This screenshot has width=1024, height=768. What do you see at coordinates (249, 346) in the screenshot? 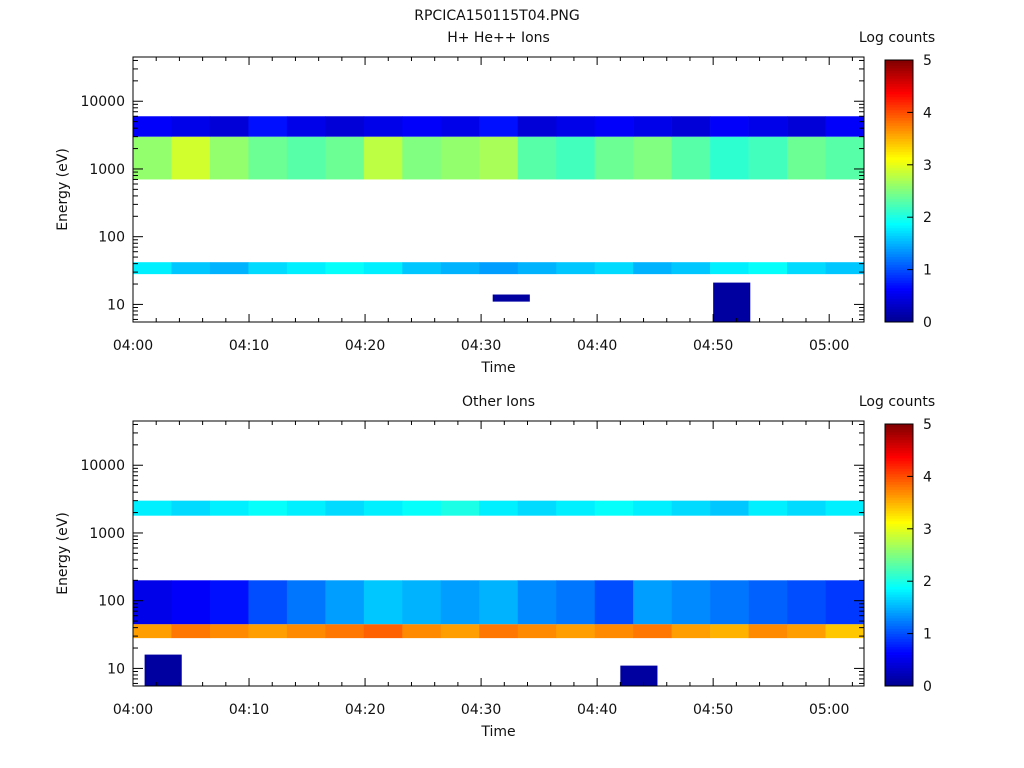
I see `x-tick-label: 04:10` at bounding box center [249, 346].